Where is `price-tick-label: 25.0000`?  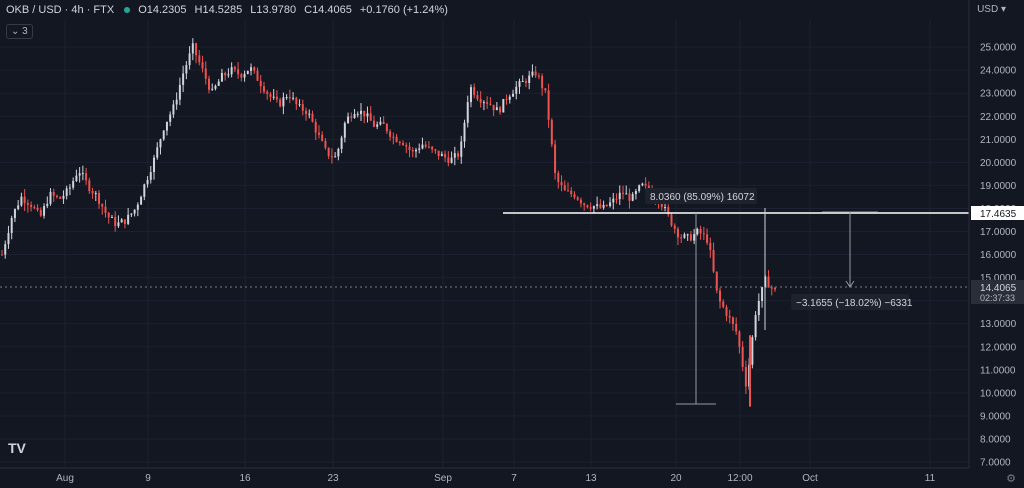 price-tick-label: 25.0000 is located at coordinates (998, 48).